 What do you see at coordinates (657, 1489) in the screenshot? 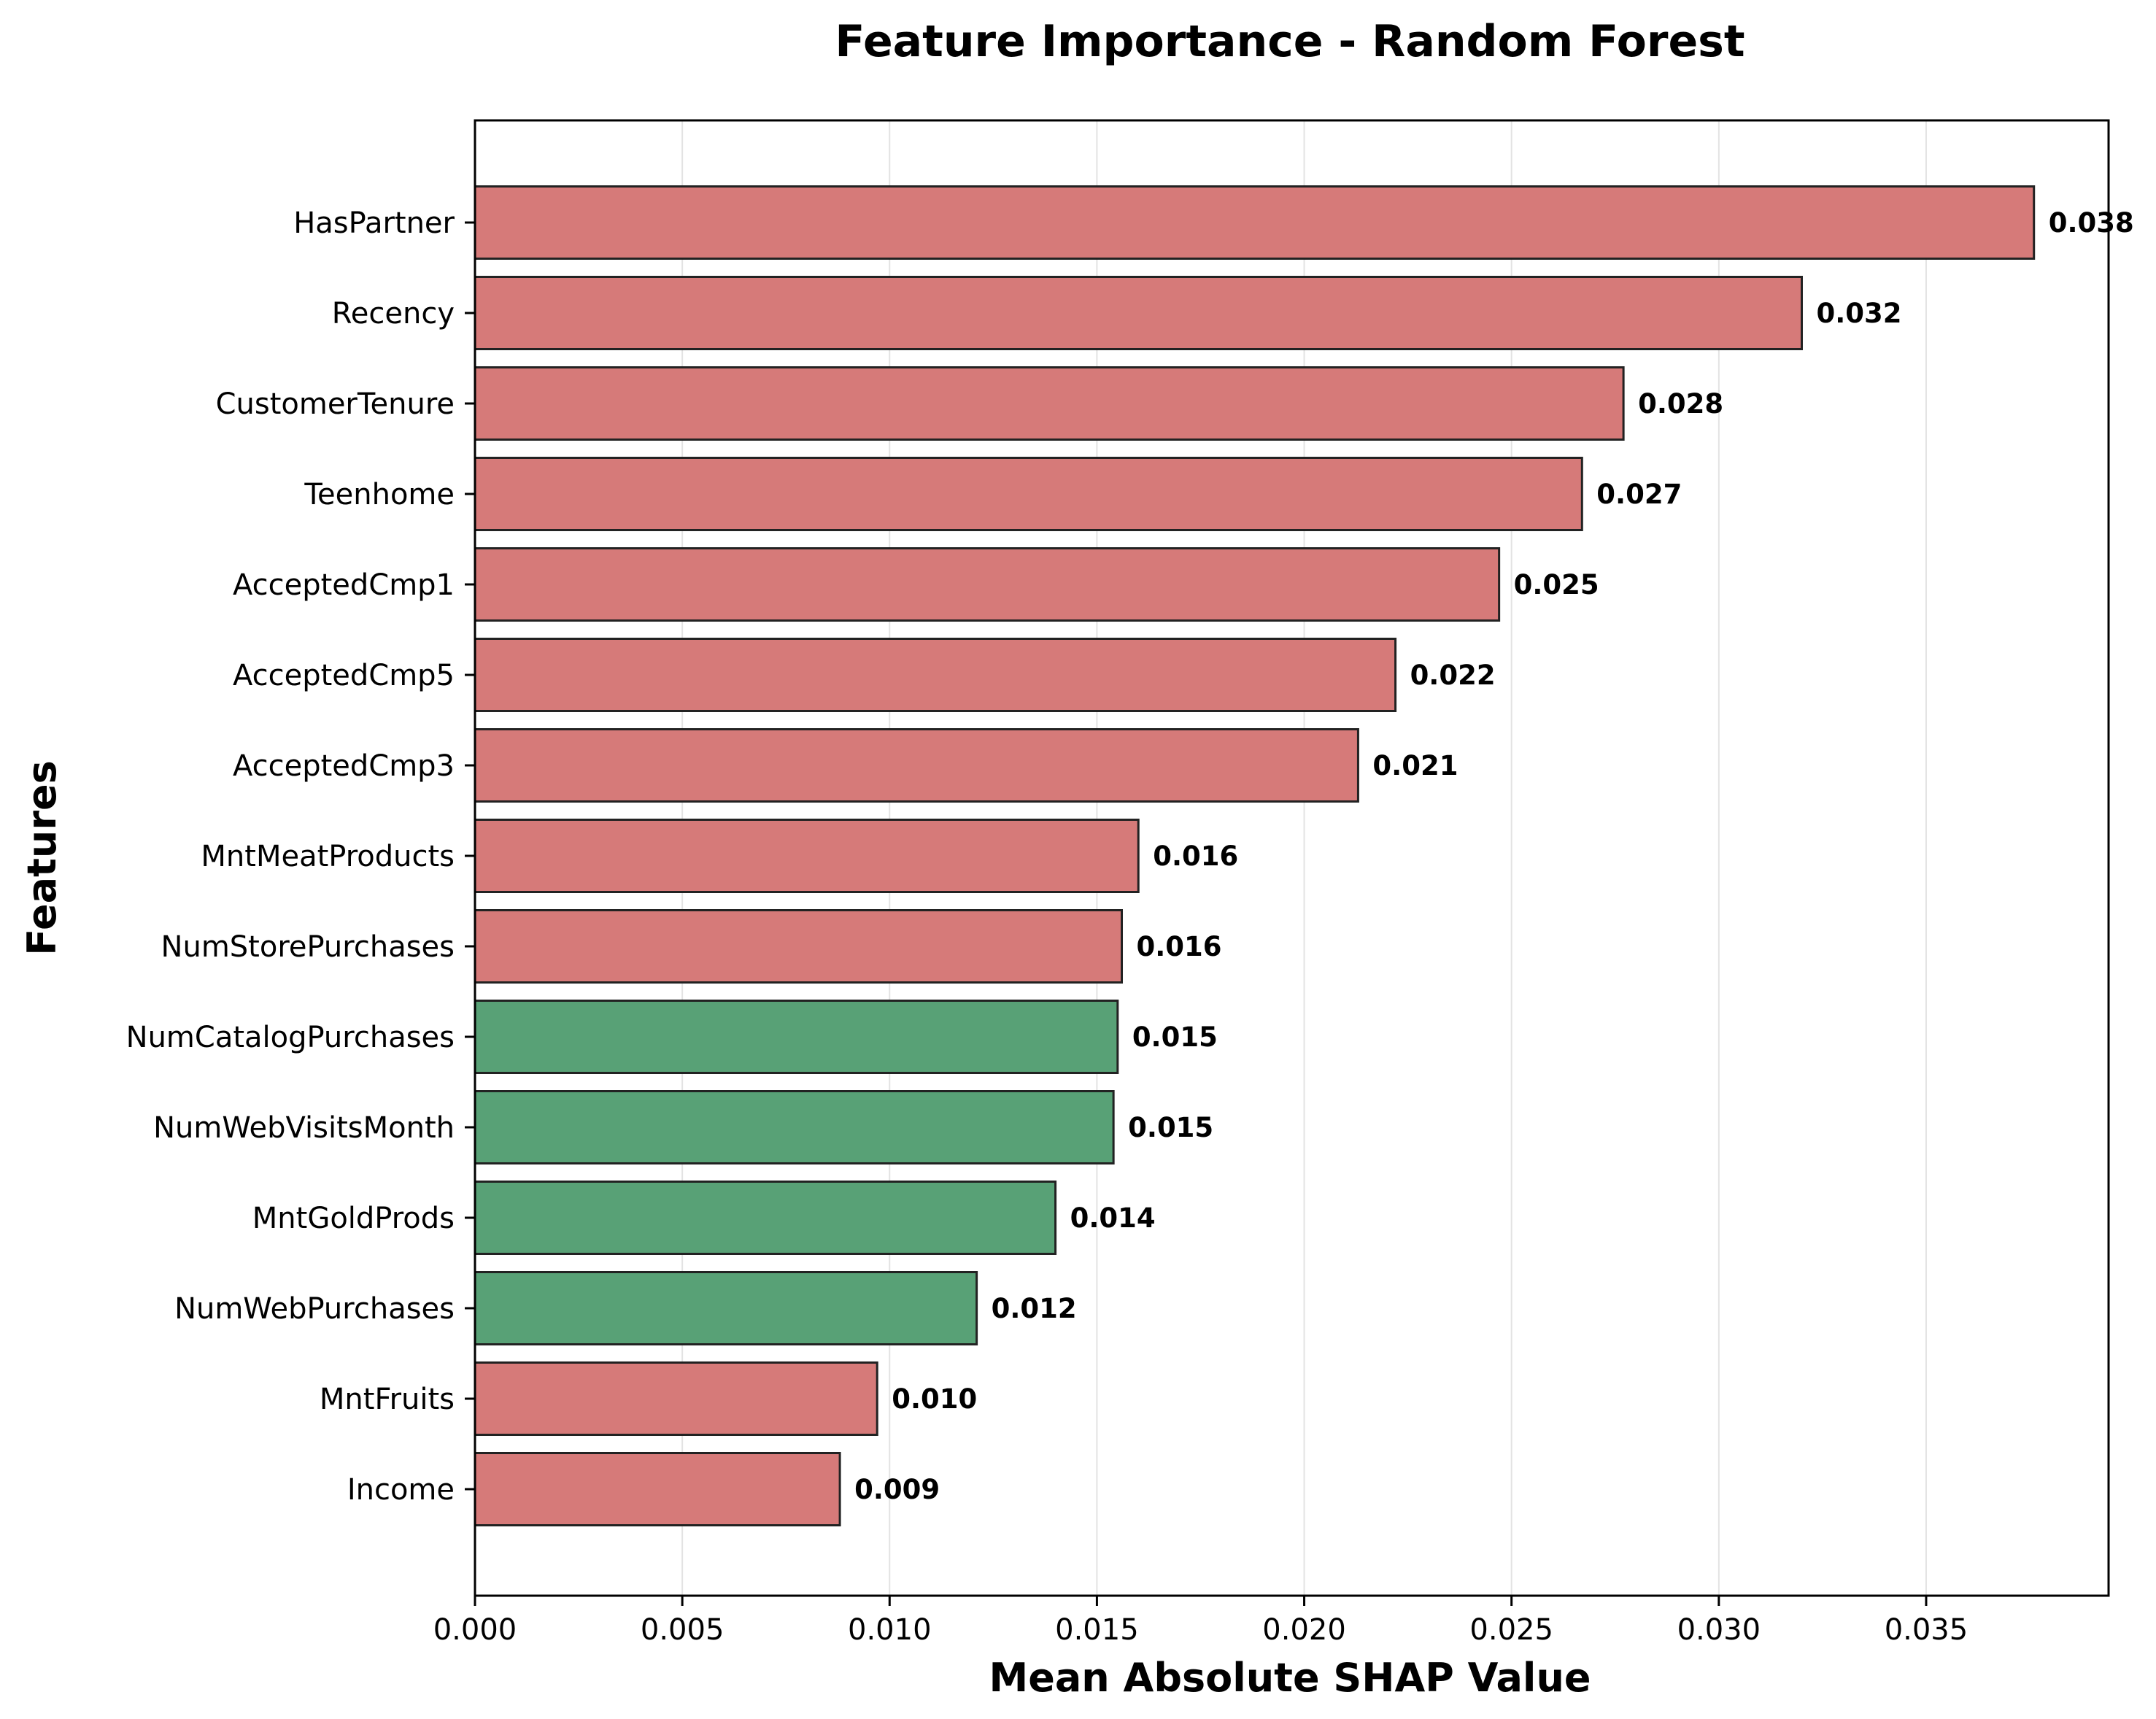
I see `bar-Income` at bounding box center [657, 1489].